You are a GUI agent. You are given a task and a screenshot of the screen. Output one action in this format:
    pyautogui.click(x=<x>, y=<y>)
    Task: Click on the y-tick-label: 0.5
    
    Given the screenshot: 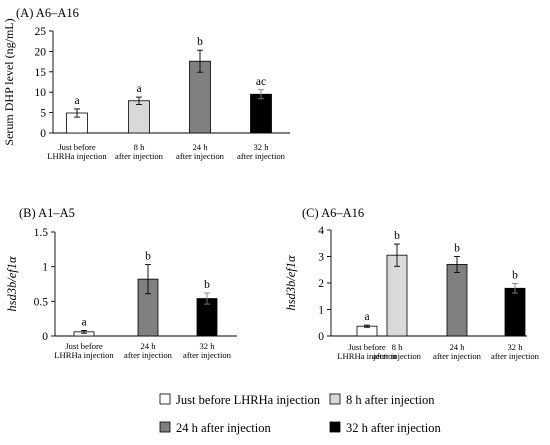 What is the action you would take?
    pyautogui.click(x=41, y=302)
    